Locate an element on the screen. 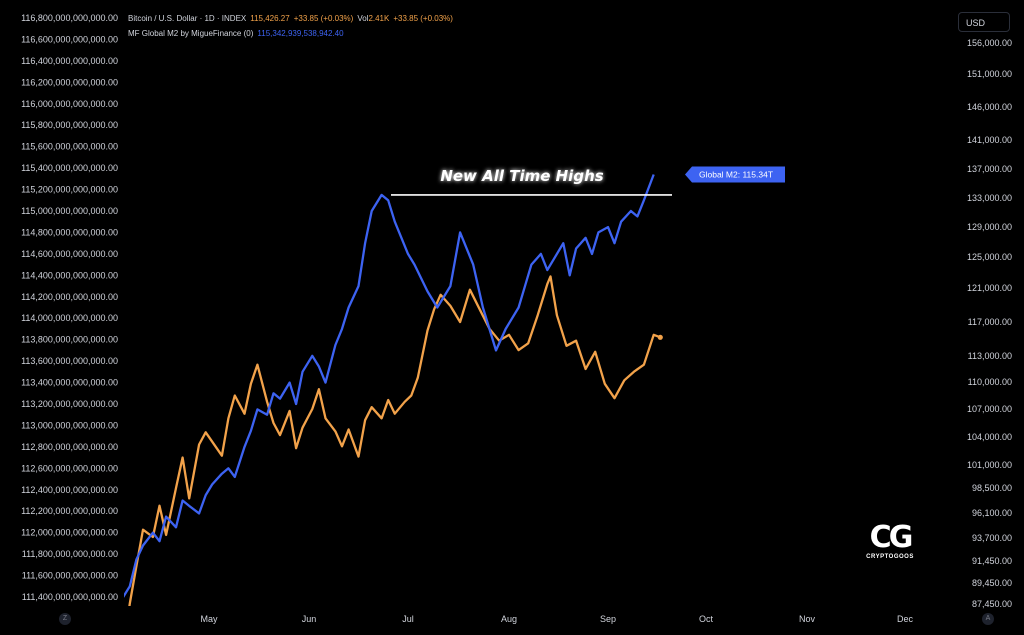  btc-change: +33.85 (+0.03%) is located at coordinates (323, 18).